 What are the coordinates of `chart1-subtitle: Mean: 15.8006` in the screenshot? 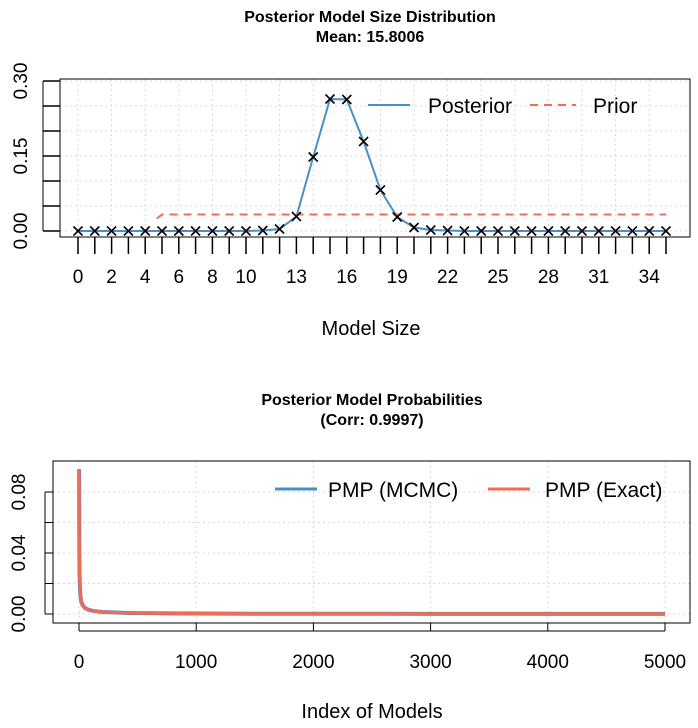 It's located at (370, 37).